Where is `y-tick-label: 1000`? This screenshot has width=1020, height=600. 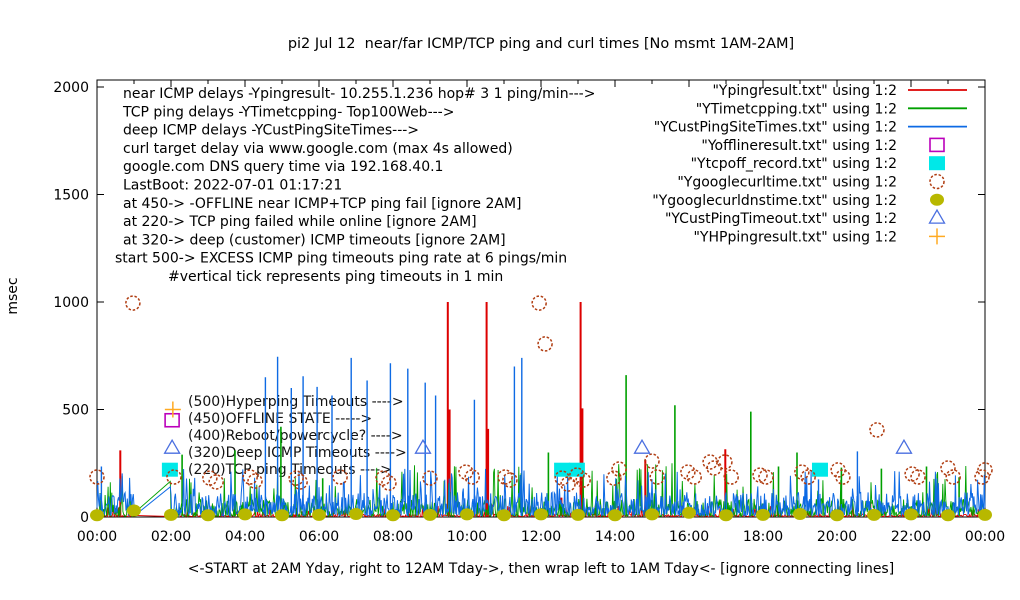
y-tick-label: 1000 is located at coordinates (71, 303).